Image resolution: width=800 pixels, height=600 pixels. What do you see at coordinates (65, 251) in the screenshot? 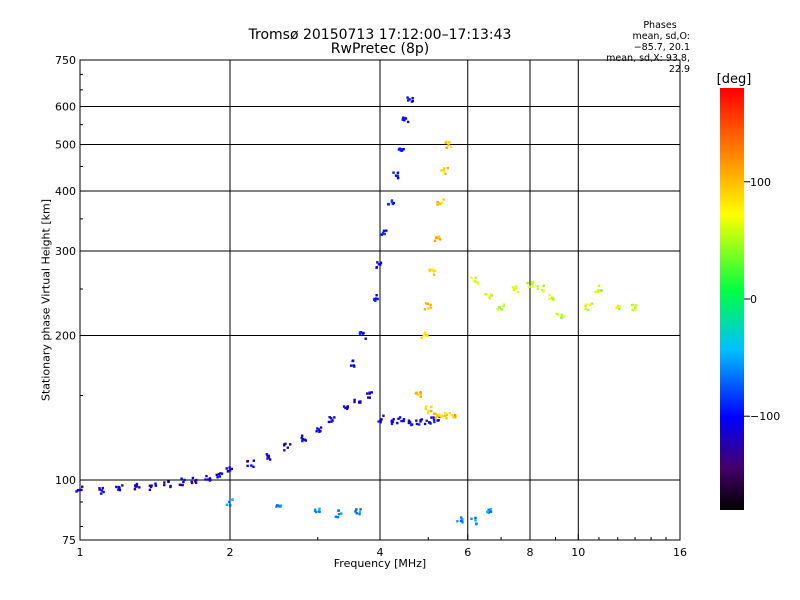
I see `y-tick-label: 300` at bounding box center [65, 251].